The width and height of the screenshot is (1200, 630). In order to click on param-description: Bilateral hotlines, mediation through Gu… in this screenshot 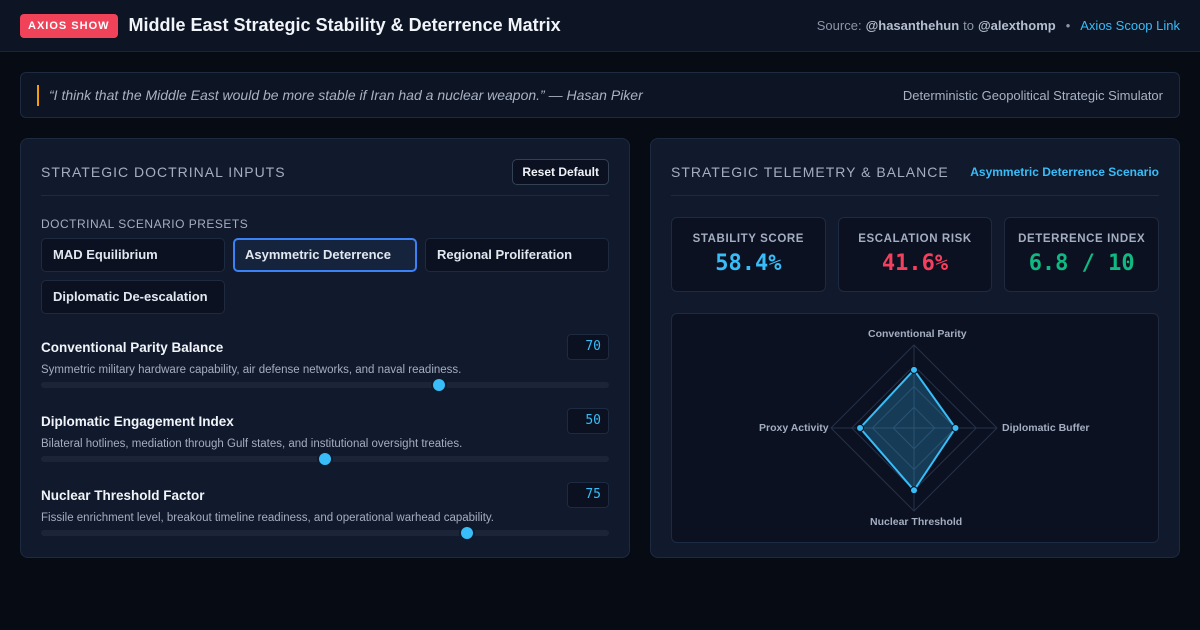, I will do `click(252, 444)`.